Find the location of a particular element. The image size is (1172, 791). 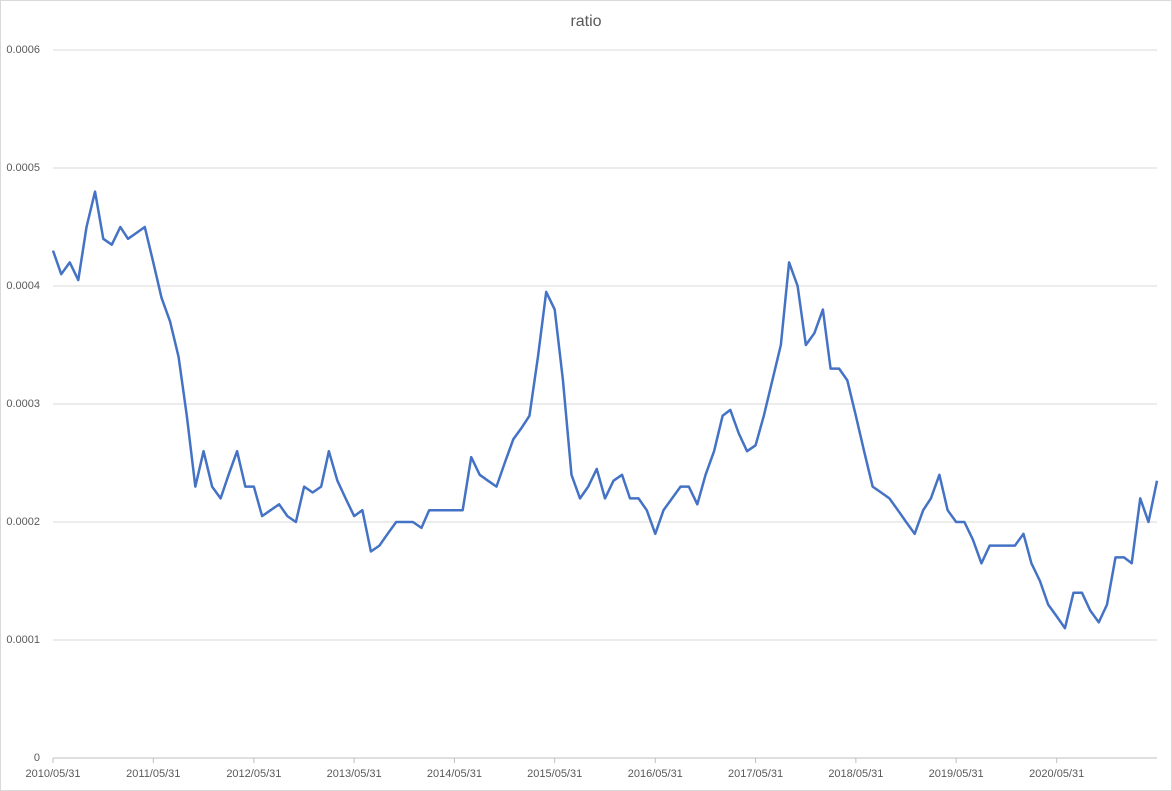

x-tick-label: 2020/05/31 is located at coordinates (1056, 774).